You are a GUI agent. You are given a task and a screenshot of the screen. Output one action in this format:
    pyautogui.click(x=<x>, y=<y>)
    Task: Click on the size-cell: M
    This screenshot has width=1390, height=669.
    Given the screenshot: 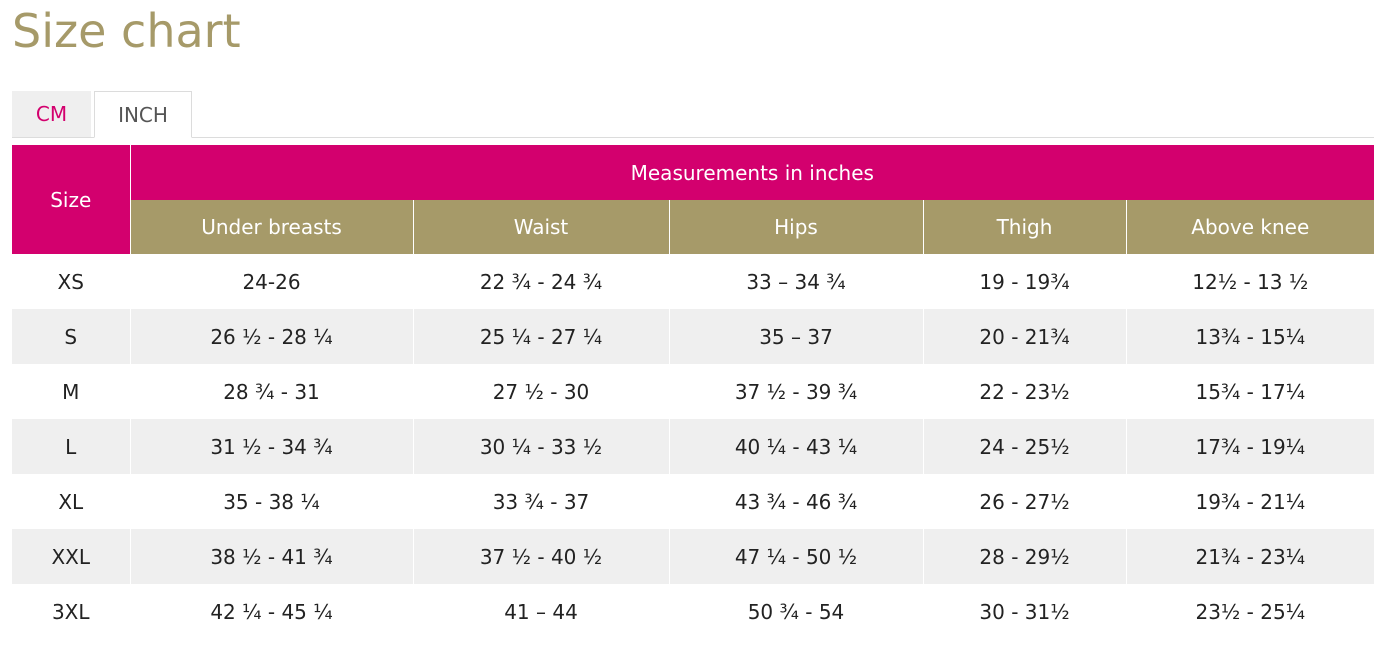 What is the action you would take?
    pyautogui.click(x=71, y=391)
    